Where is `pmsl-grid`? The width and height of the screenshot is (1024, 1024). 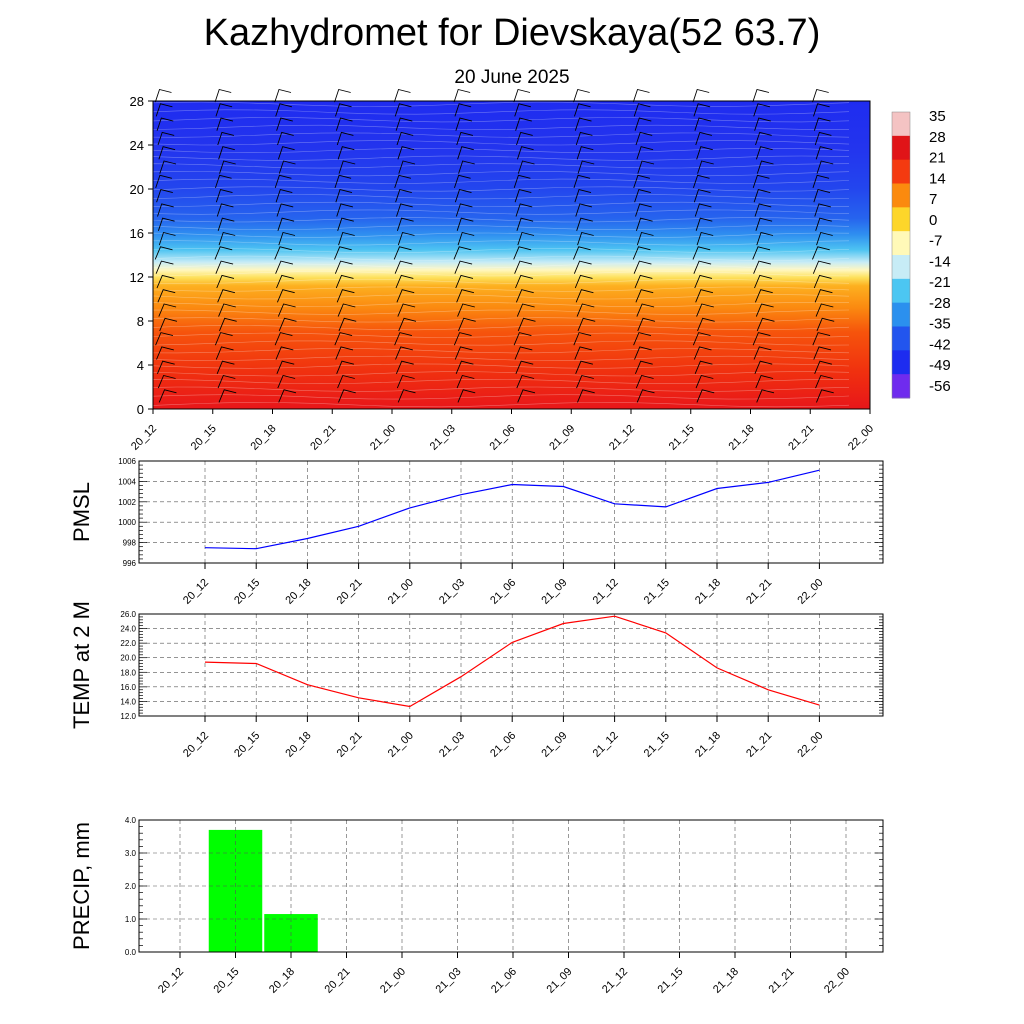 pmsl-grid is located at coordinates (511, 512).